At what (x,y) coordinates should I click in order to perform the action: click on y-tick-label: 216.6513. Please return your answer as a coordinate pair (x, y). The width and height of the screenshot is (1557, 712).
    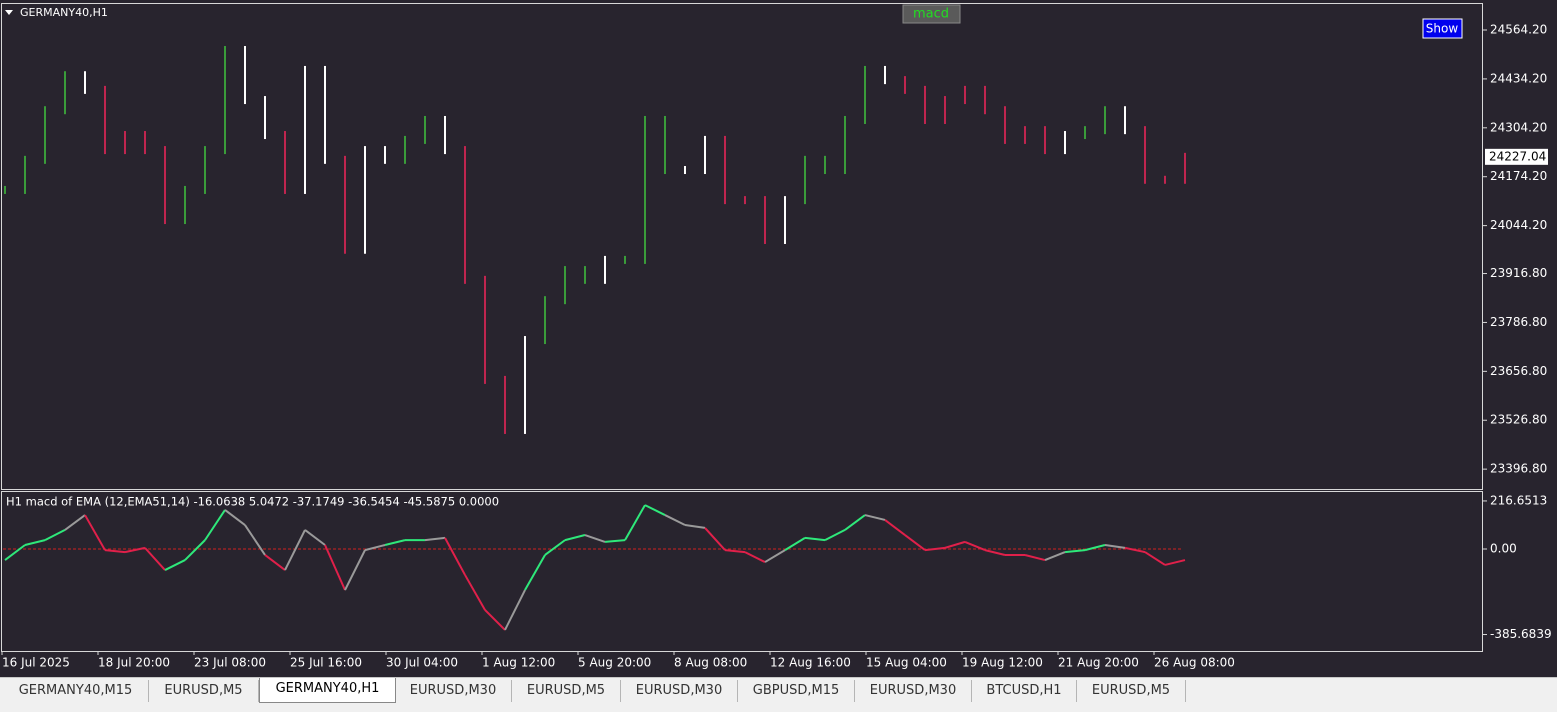
    Looking at the image, I should click on (1518, 500).